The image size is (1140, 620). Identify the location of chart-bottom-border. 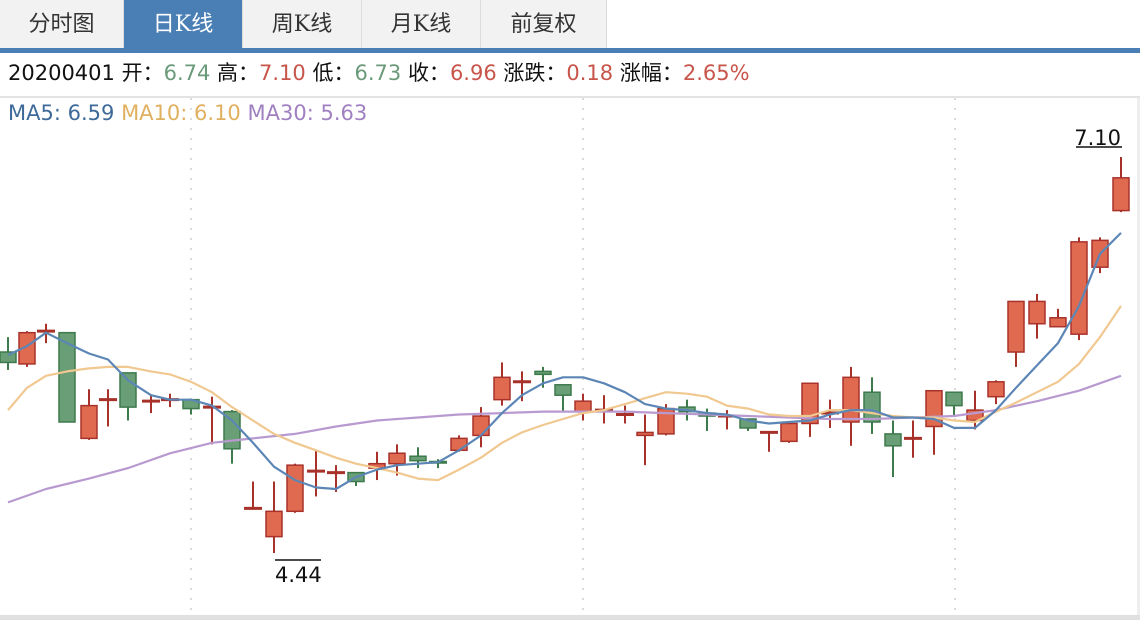
(570, 617).